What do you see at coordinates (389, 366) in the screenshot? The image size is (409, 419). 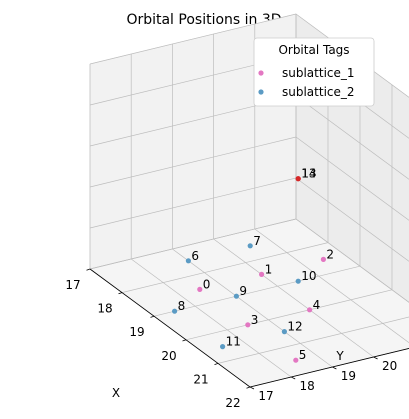 I see `y-tick-label: 20` at bounding box center [389, 366].